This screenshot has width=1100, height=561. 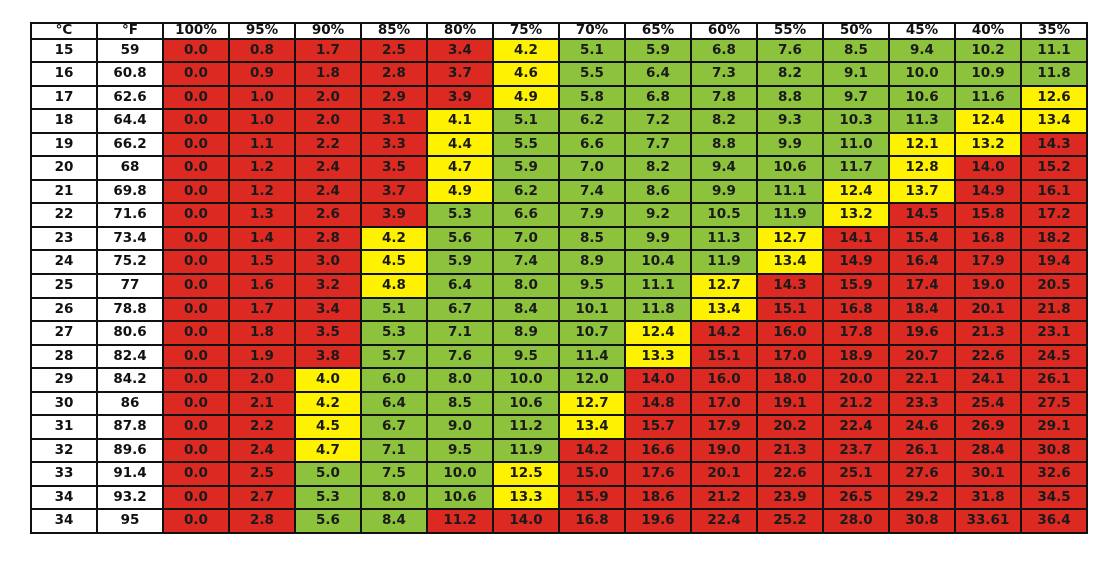 I want to click on vpd-value-cell: 13.3, so click(x=658, y=356).